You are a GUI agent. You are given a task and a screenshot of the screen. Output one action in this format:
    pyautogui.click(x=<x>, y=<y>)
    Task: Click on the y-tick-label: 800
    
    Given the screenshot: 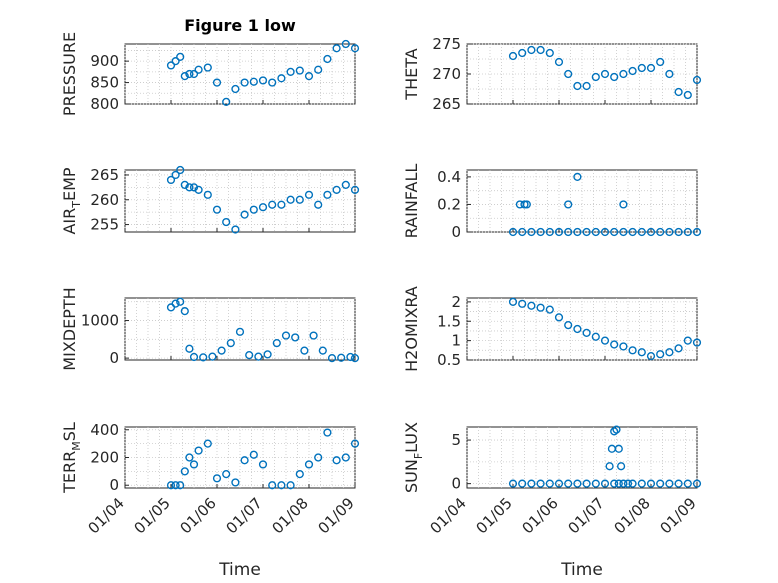 What is the action you would take?
    pyautogui.click(x=104, y=104)
    